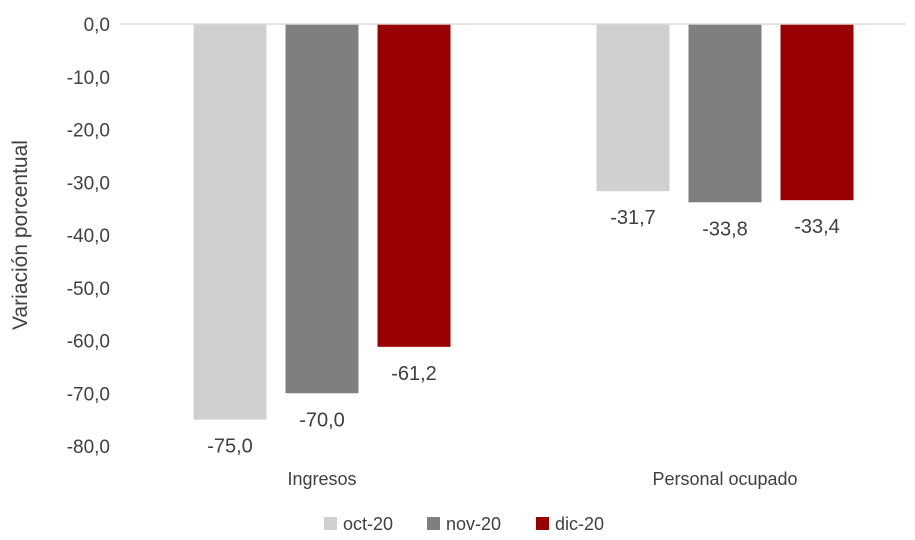  I want to click on legend: oct-20 nov-20 dic-20, so click(464, 524).